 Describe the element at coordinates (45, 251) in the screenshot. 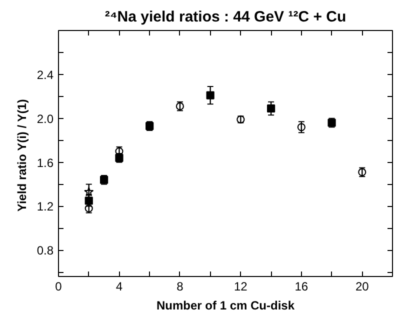

I see `y-tick-label: 0.8` at that location.